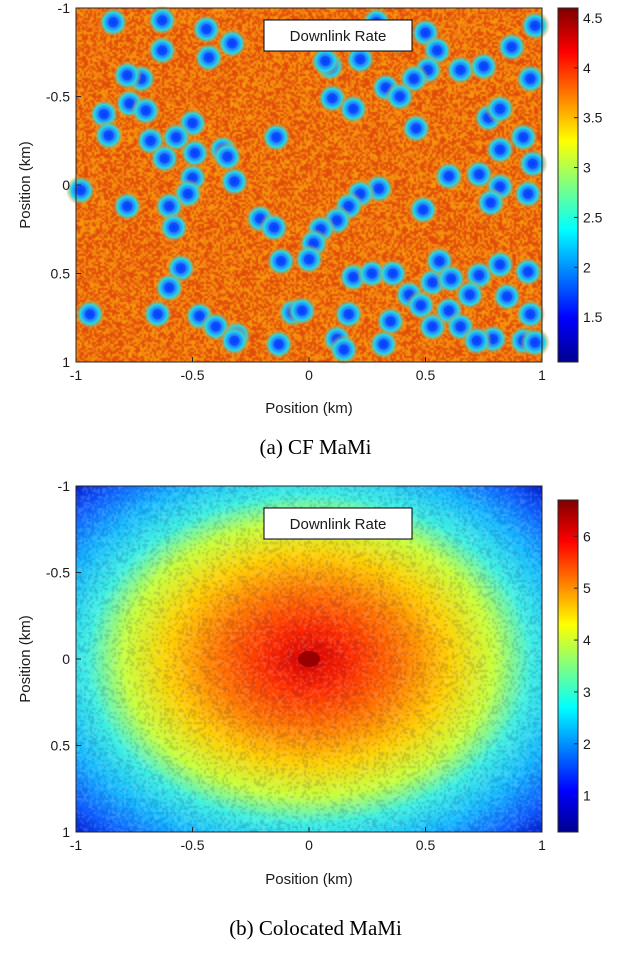 The width and height of the screenshot is (631, 956). I want to click on colorbar-tick-label: 4.5, so click(593, 18).